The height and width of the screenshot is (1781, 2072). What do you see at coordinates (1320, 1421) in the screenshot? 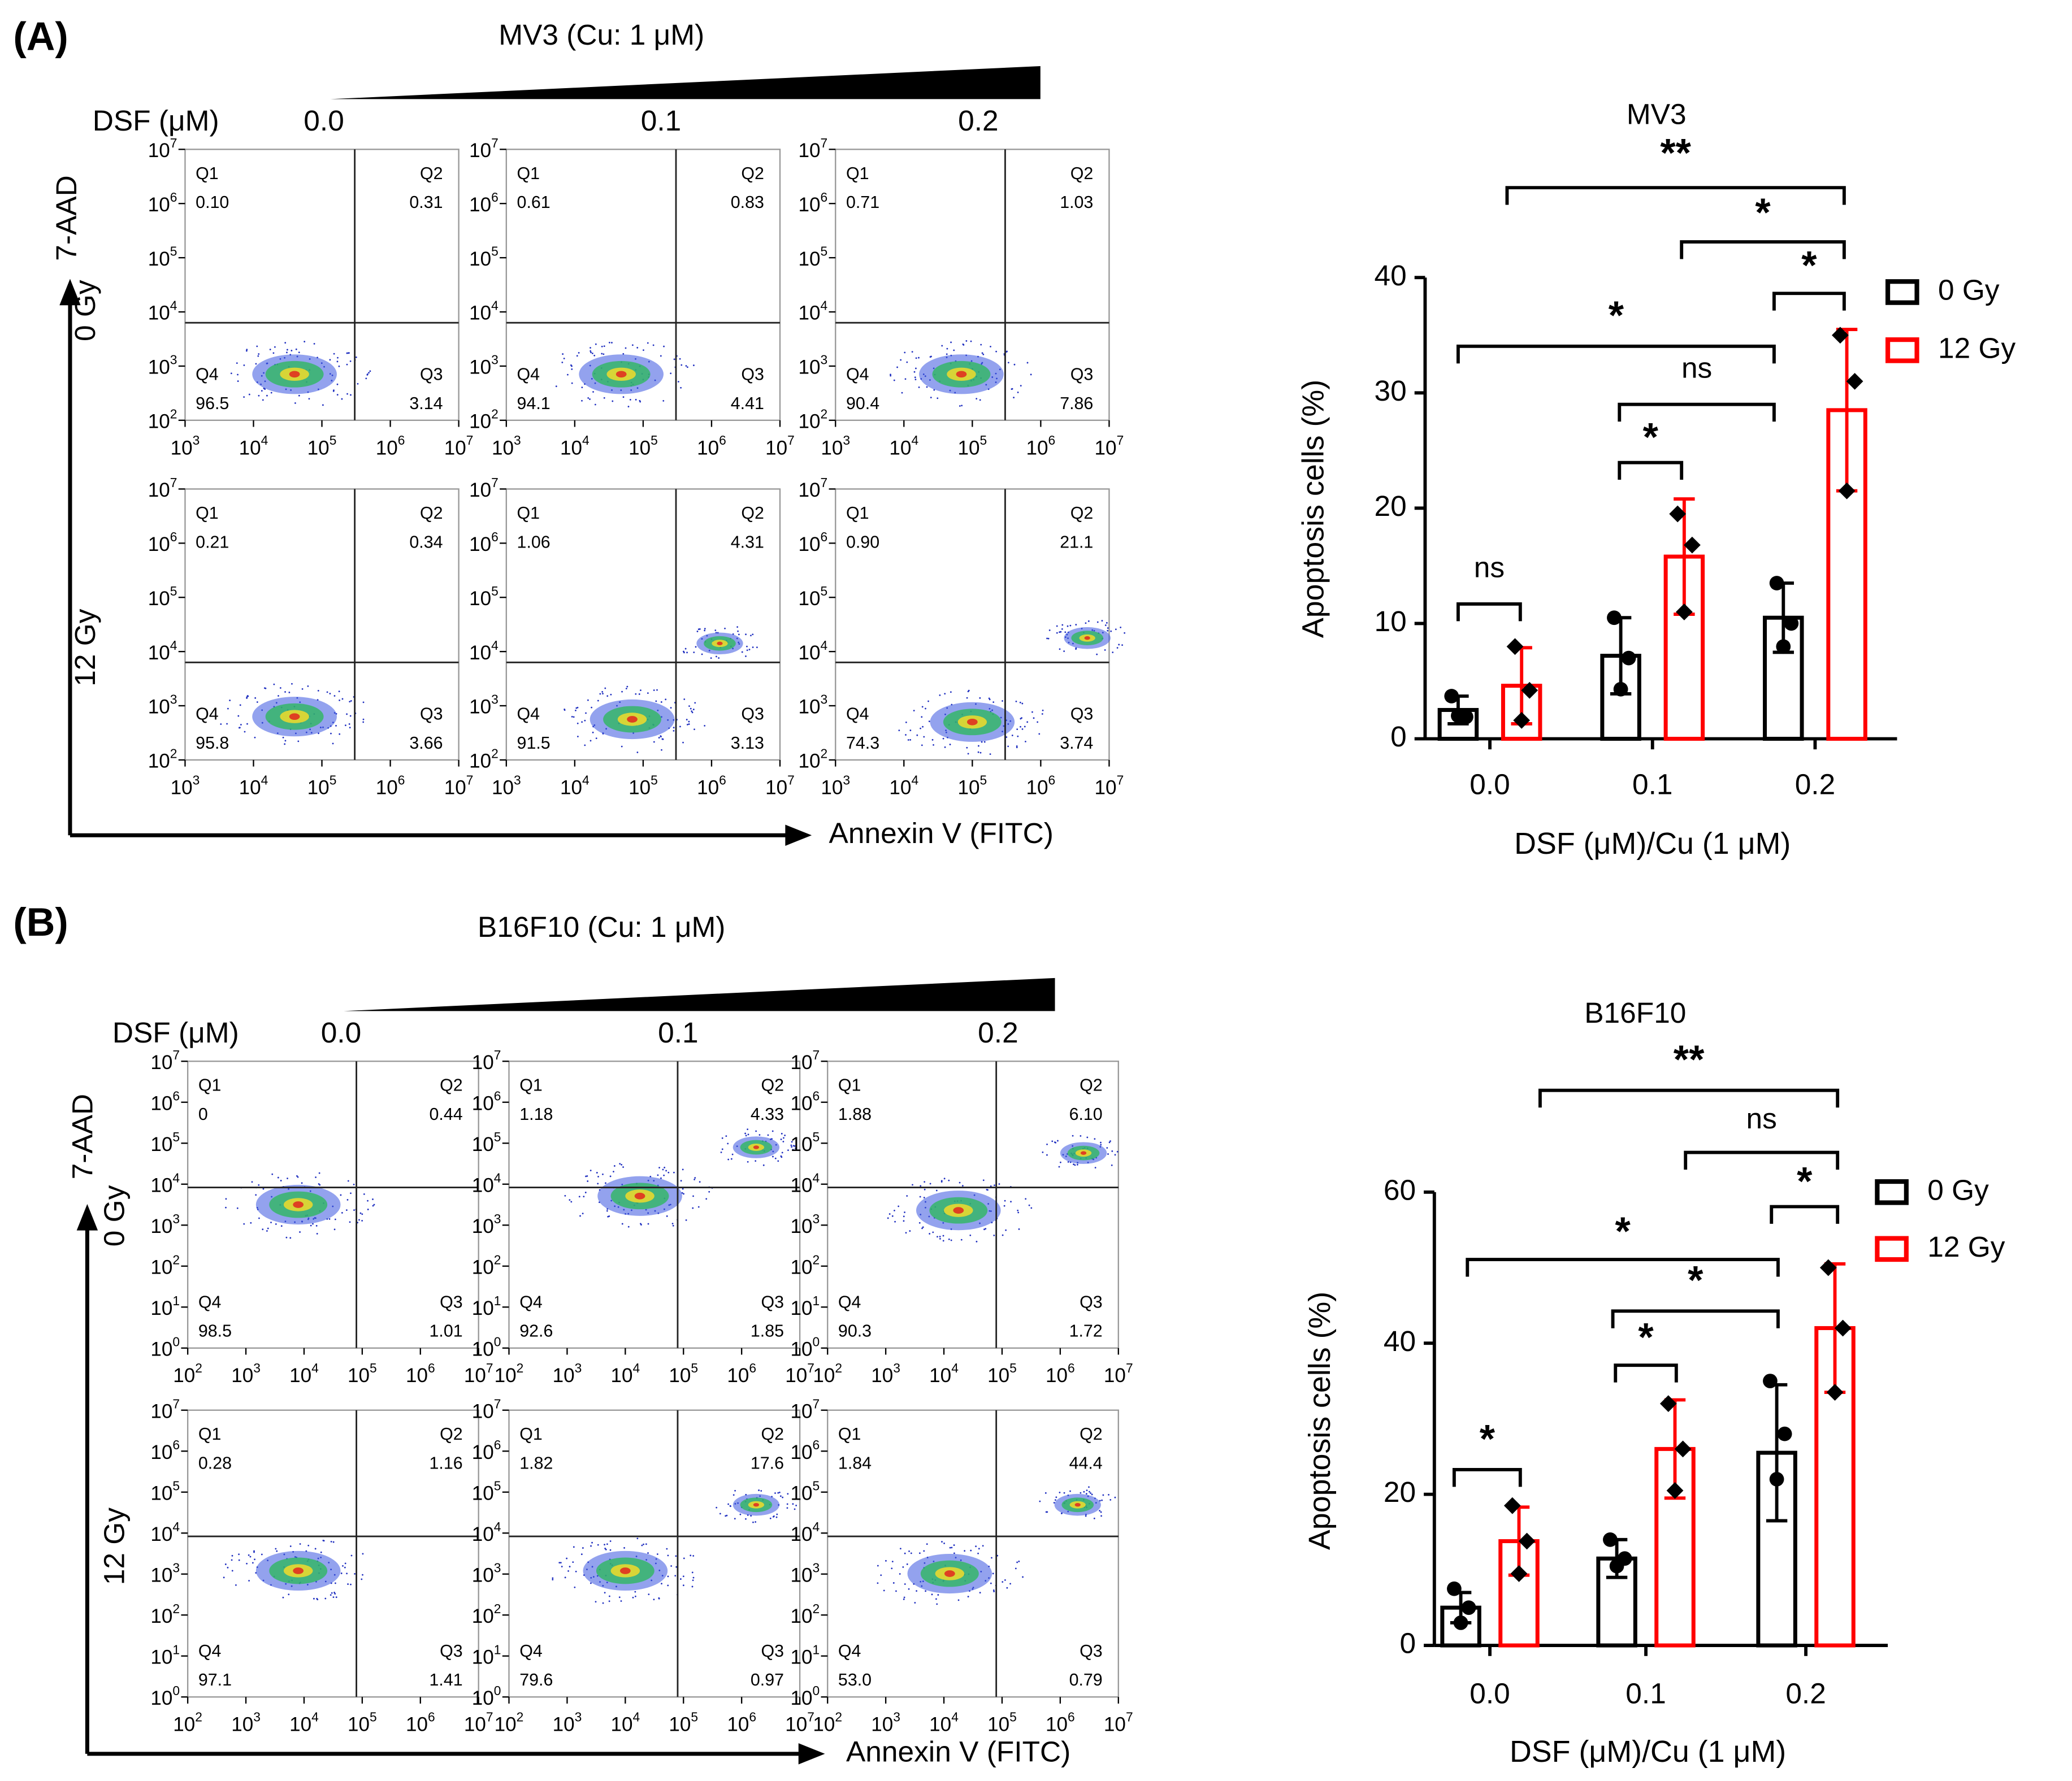
I see `y-axis-label: Apoptosis cells (%)` at bounding box center [1320, 1421].